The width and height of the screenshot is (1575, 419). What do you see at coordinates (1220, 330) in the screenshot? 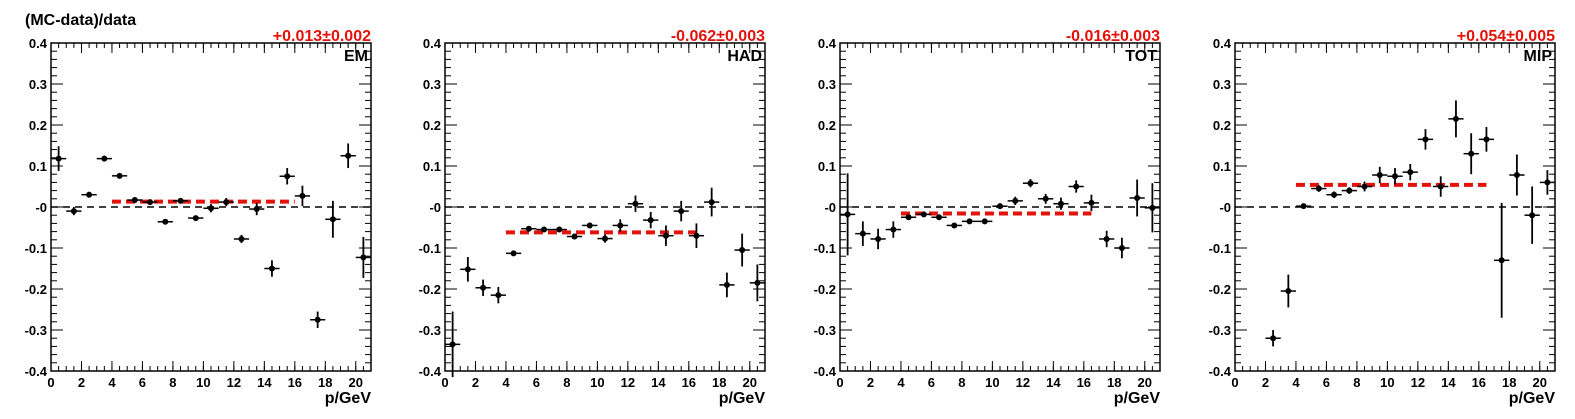
I see `y-tick-label: -0.3` at bounding box center [1220, 330].